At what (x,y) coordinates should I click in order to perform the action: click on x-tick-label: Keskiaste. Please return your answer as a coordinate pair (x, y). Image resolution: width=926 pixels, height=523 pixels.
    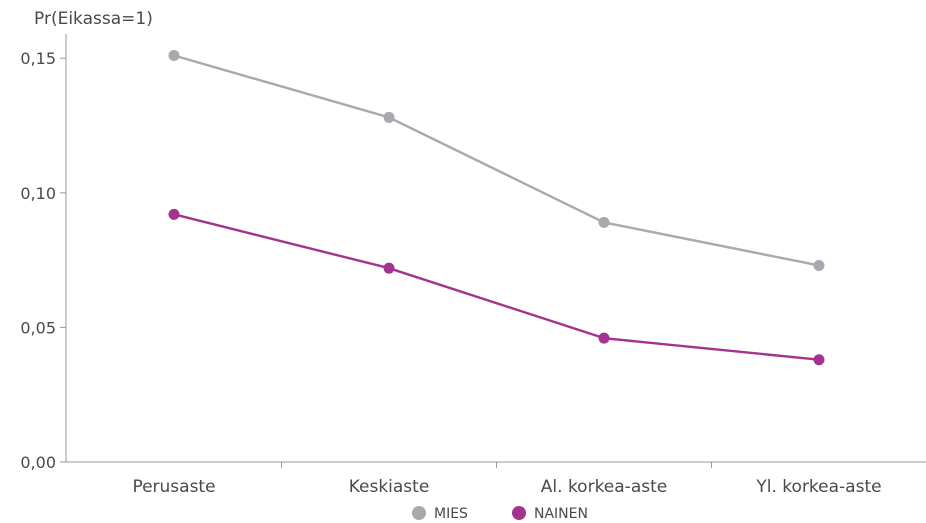
    Looking at the image, I should click on (389, 487).